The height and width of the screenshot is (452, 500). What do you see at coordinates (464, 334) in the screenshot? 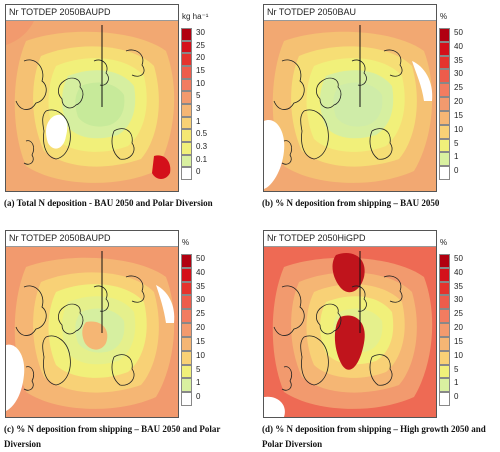
I see `color-legend: 50 40 35 30 25 20 15 10 5 1 0` at bounding box center [464, 334].